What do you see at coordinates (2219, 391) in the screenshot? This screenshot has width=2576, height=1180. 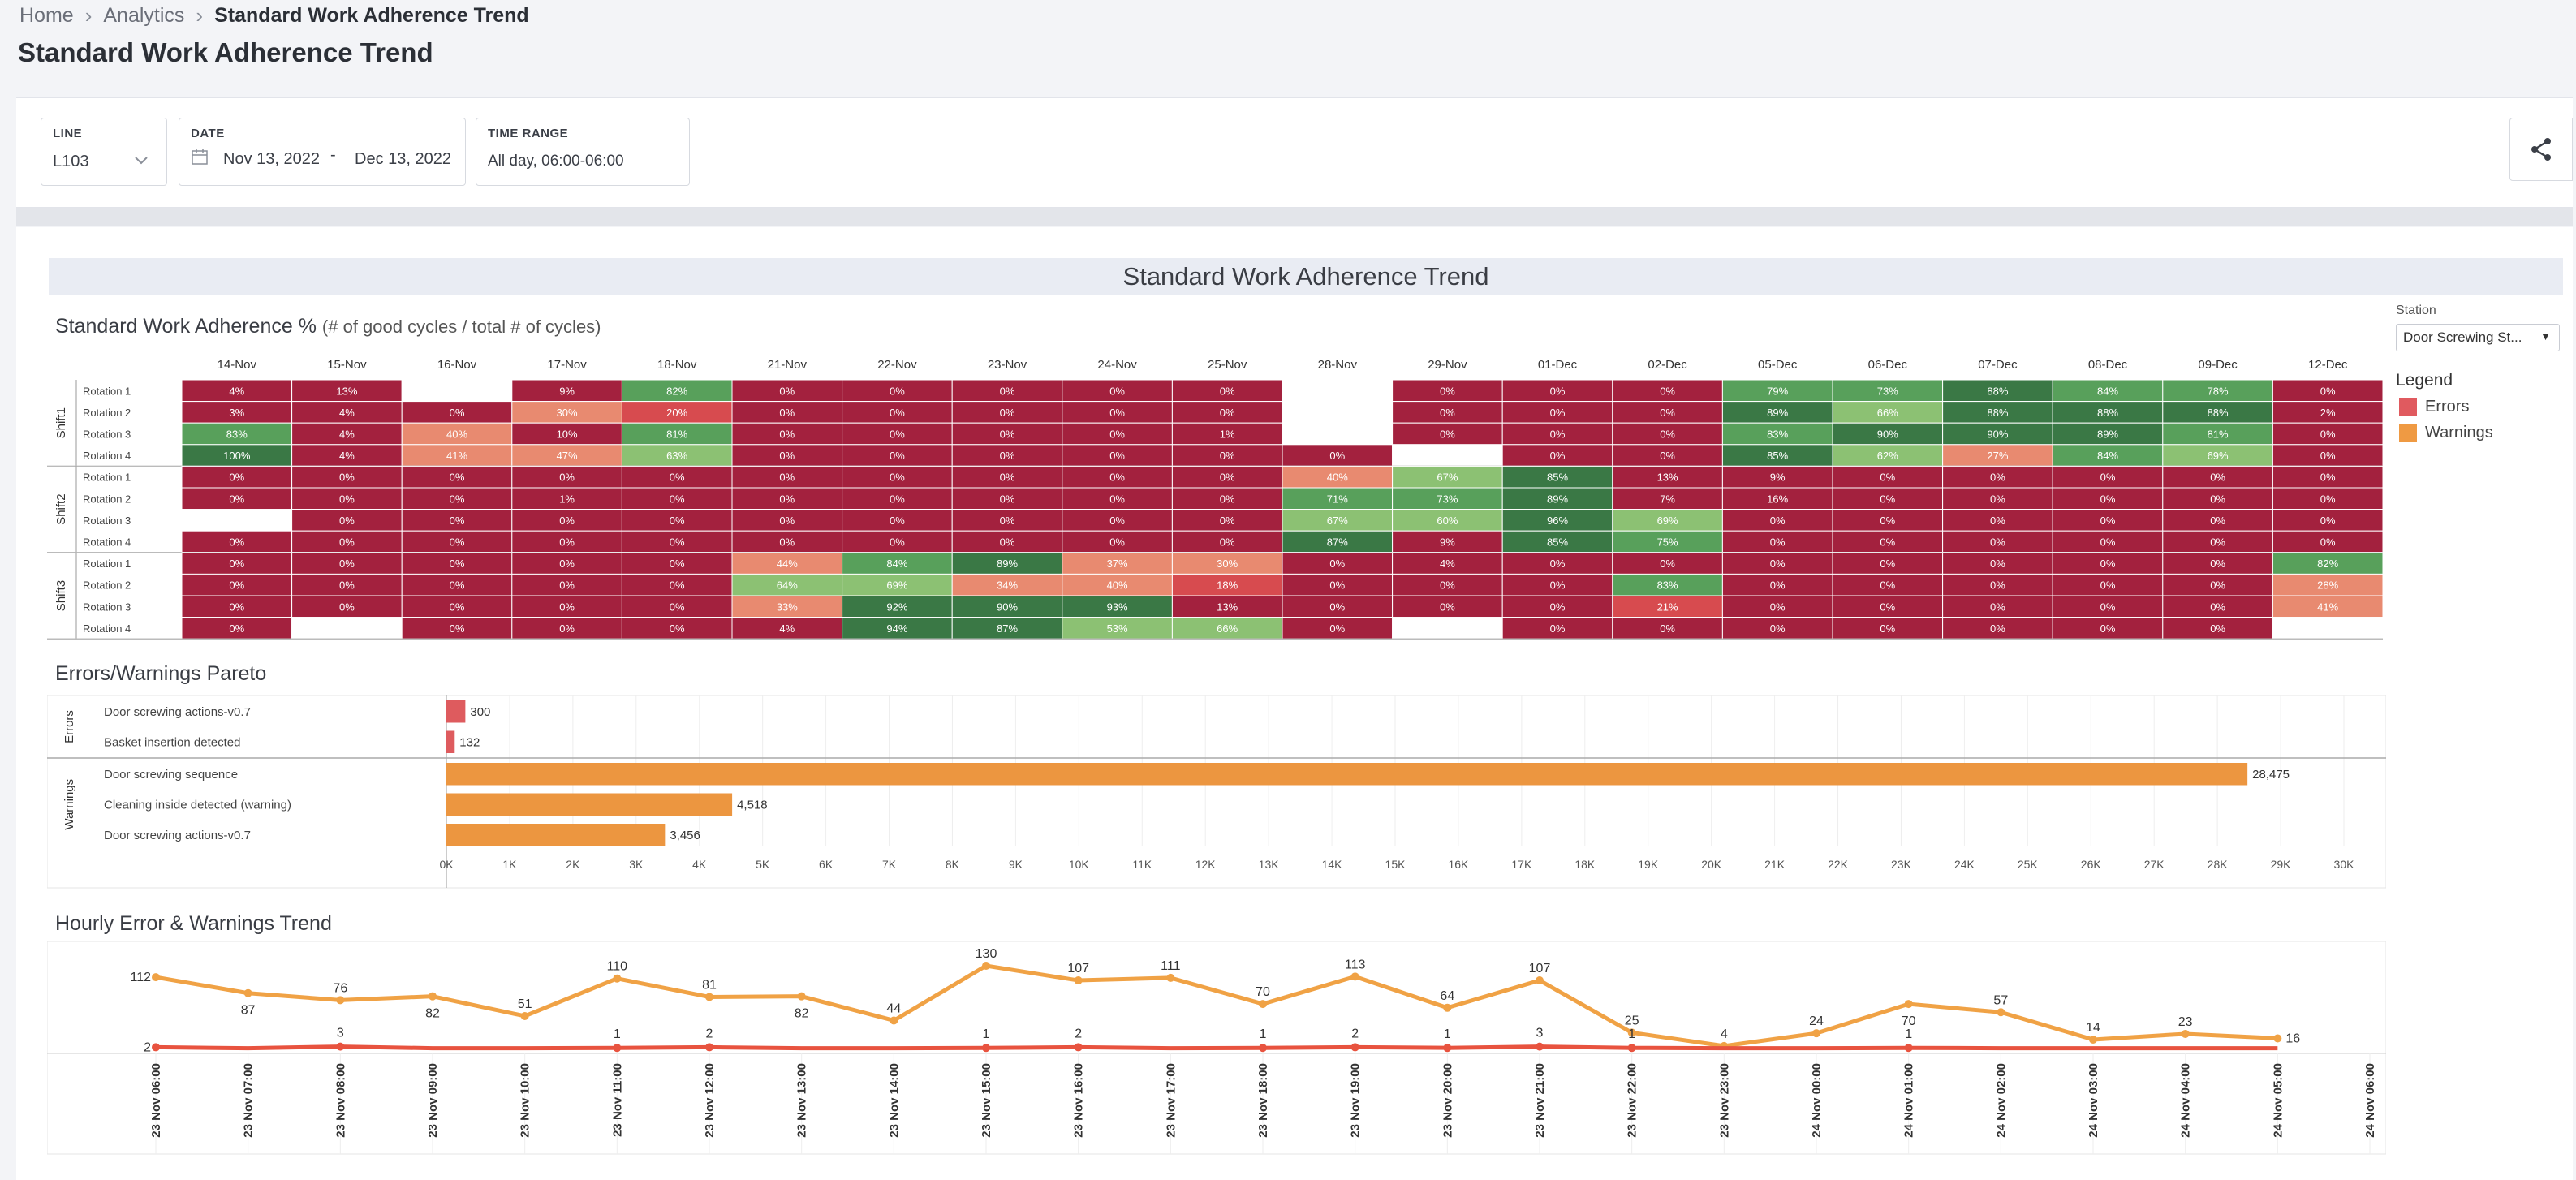 I see `heatmap-cell-value: 78%` at bounding box center [2219, 391].